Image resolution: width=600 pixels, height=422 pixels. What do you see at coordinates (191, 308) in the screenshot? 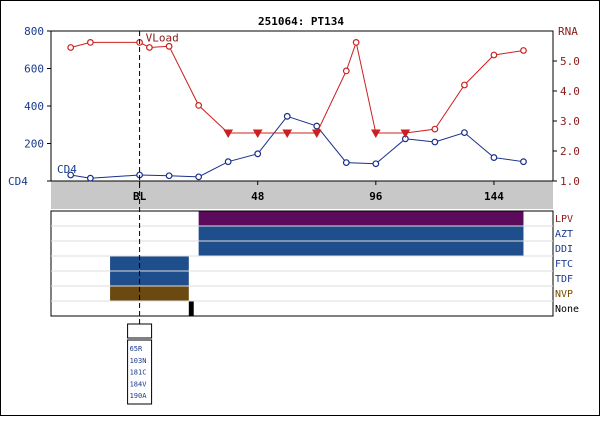
I see `regimen-bar-none` at bounding box center [191, 308].